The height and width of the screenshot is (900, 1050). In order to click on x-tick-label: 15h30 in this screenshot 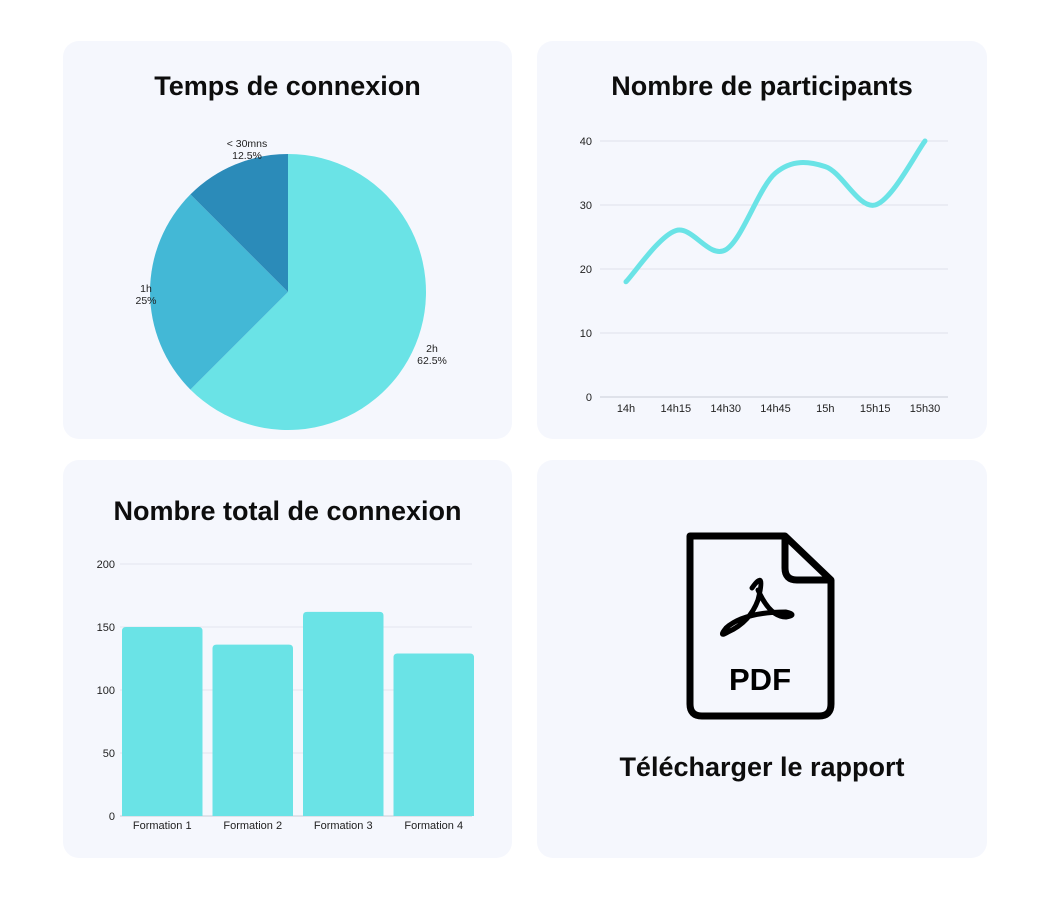, I will do `click(925, 409)`.